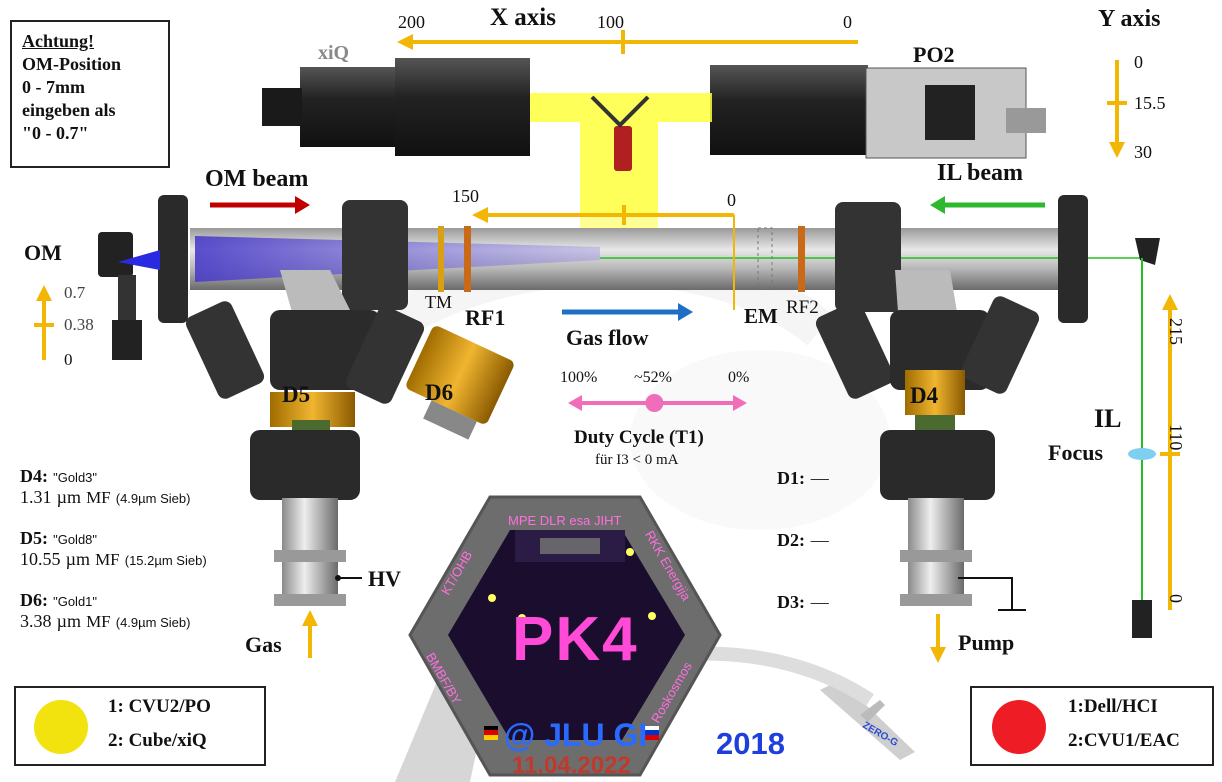 The width and height of the screenshot is (1222, 782). What do you see at coordinates (296, 394) in the screenshot?
I see `dispenser-d5: D5` at bounding box center [296, 394].